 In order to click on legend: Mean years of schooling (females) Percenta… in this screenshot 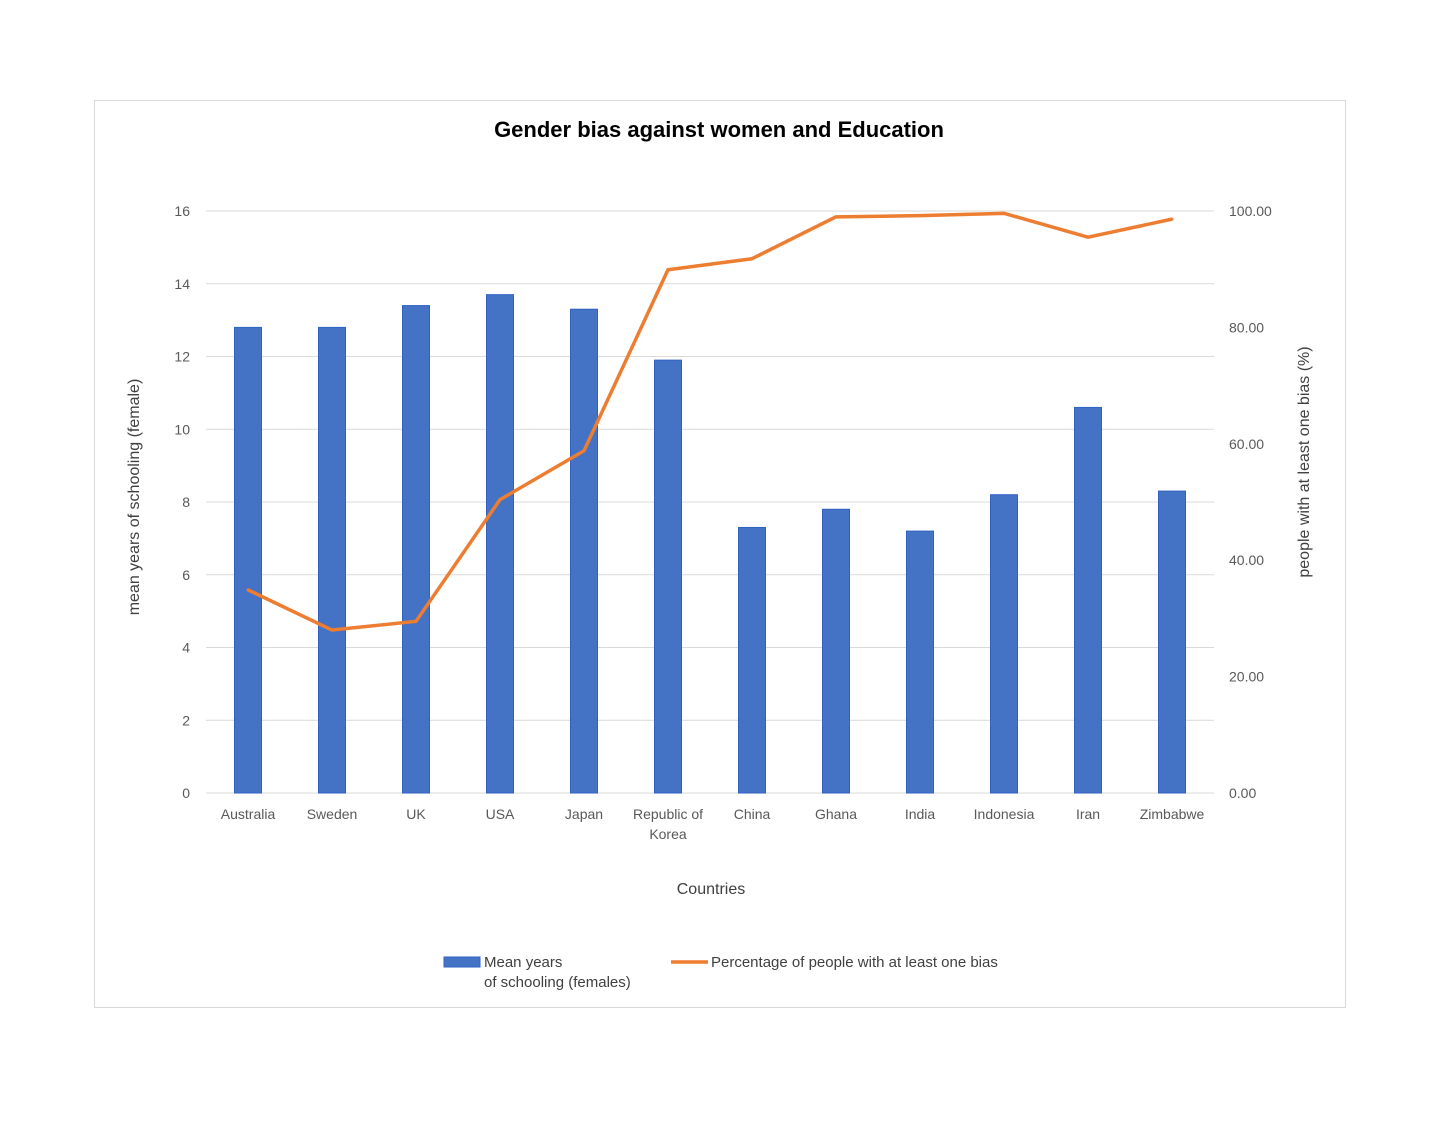, I will do `click(720, 972)`.